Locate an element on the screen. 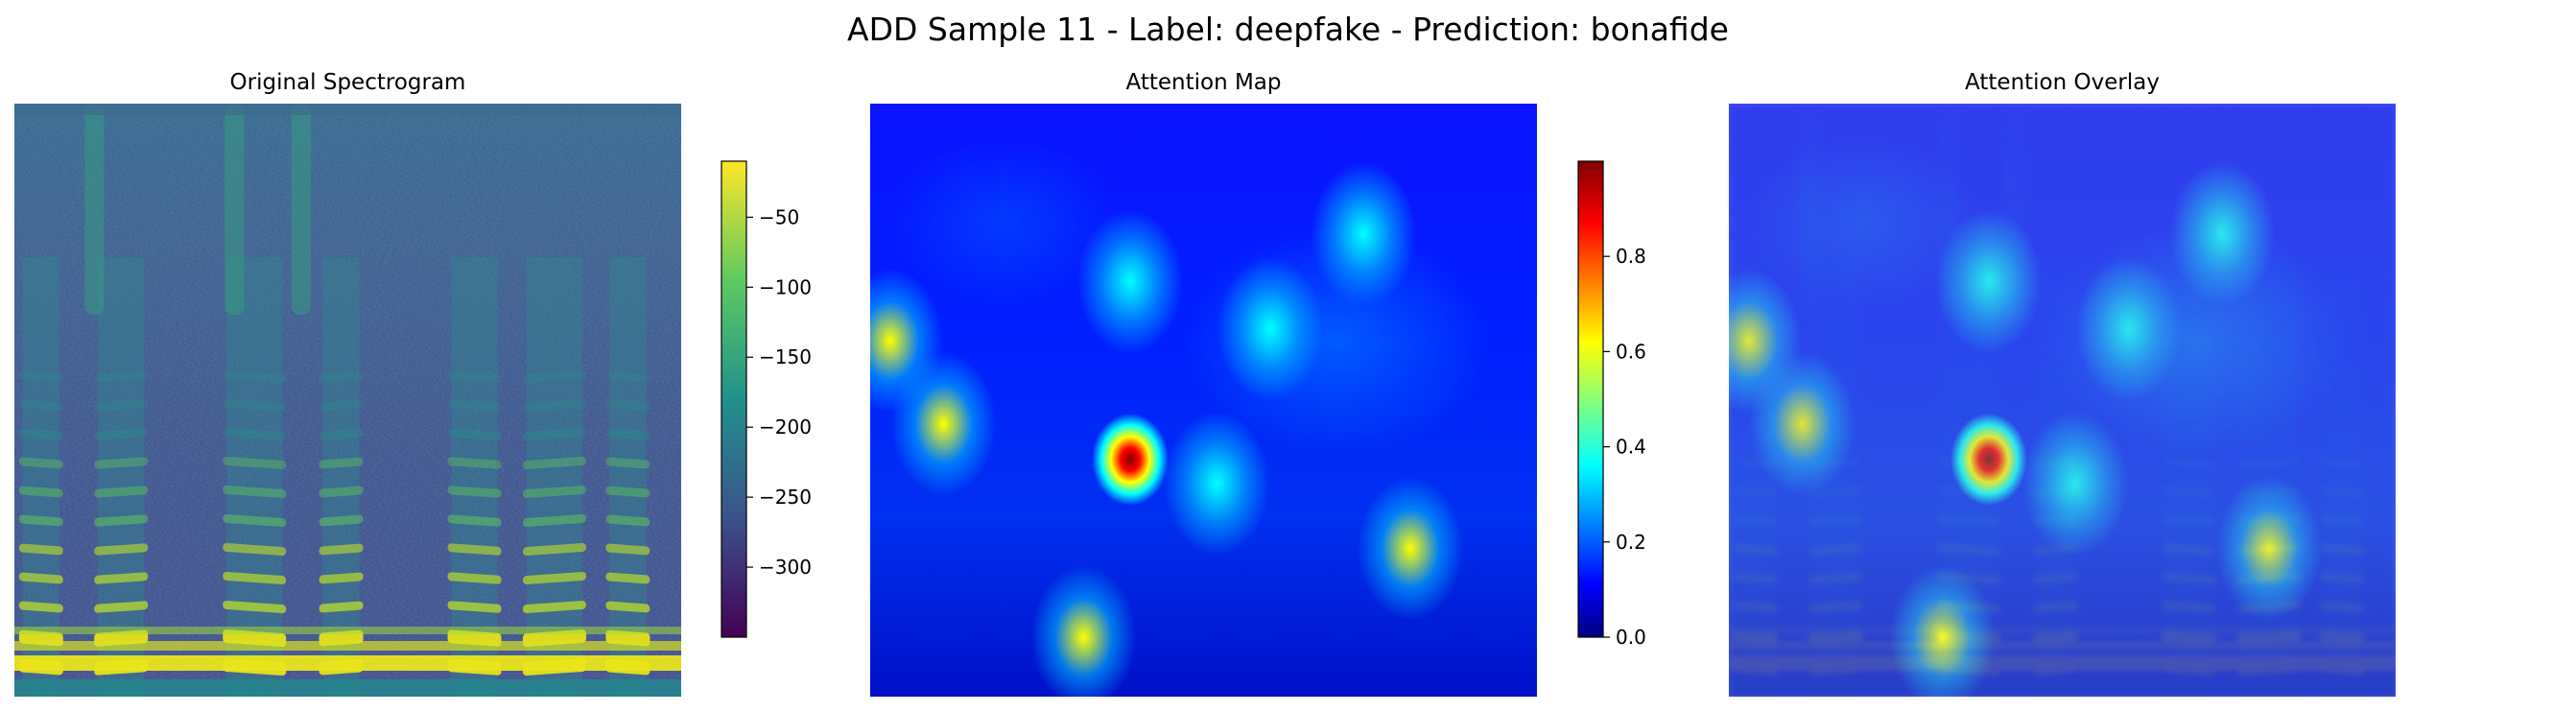 The image size is (2576, 712). attention-map-title: Attention Map is located at coordinates (1204, 82).